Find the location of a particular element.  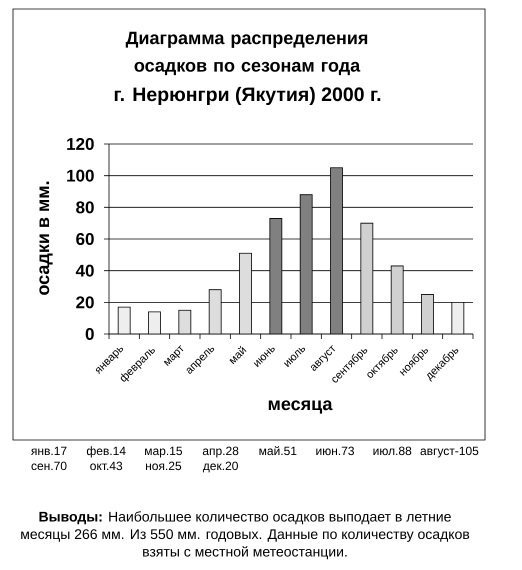

text: август-105 is located at coordinates (449, 452).